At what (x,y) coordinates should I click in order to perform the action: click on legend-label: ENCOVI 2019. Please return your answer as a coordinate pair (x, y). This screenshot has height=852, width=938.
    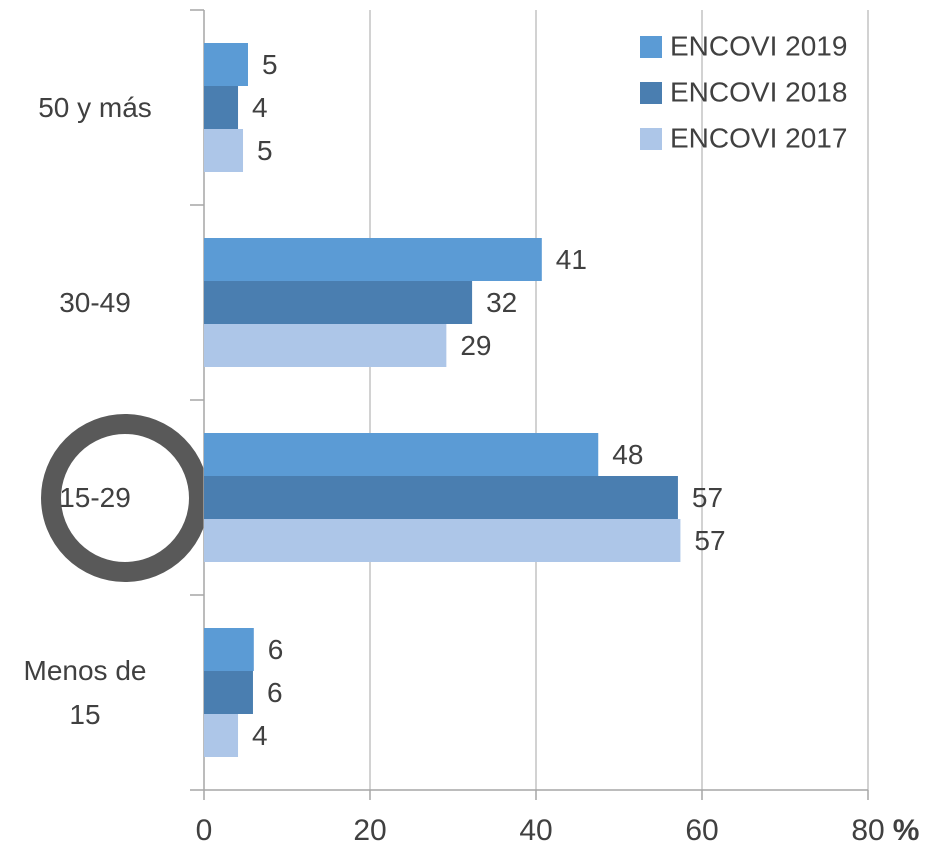
    Looking at the image, I should click on (758, 45).